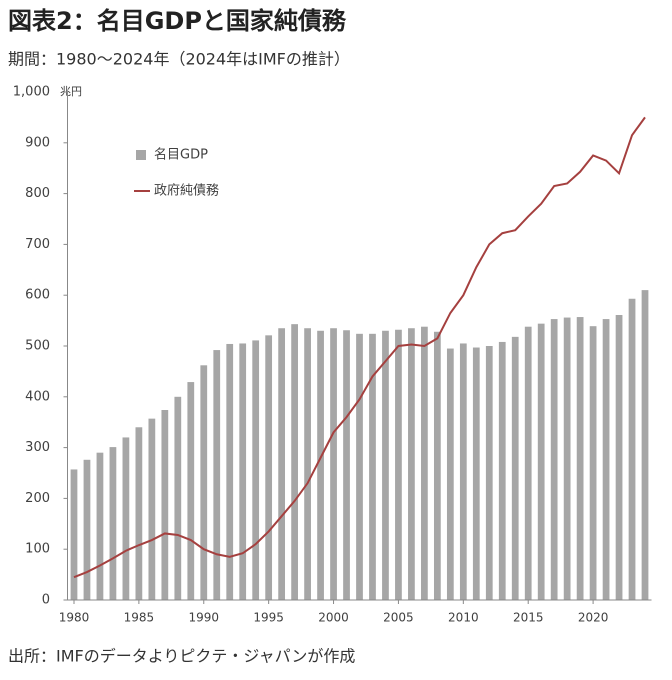 The image size is (672, 680). Describe the element at coordinates (398, 618) in the screenshot. I see `x-tick-label: 2005` at that location.